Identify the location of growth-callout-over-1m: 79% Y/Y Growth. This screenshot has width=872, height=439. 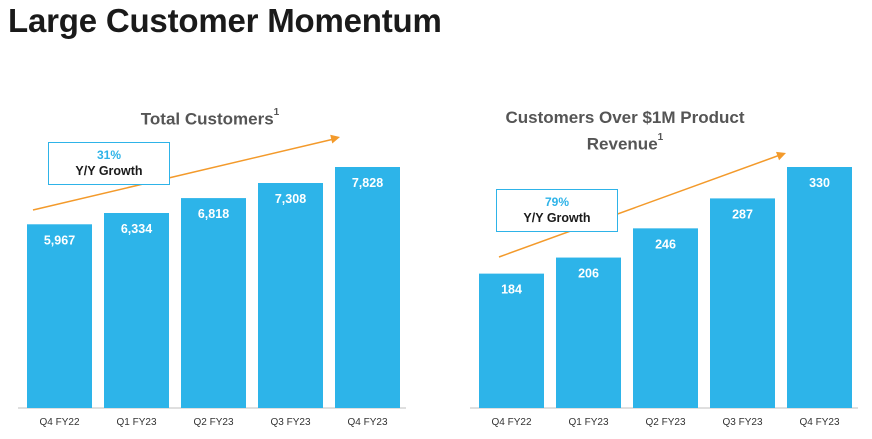
(557, 210).